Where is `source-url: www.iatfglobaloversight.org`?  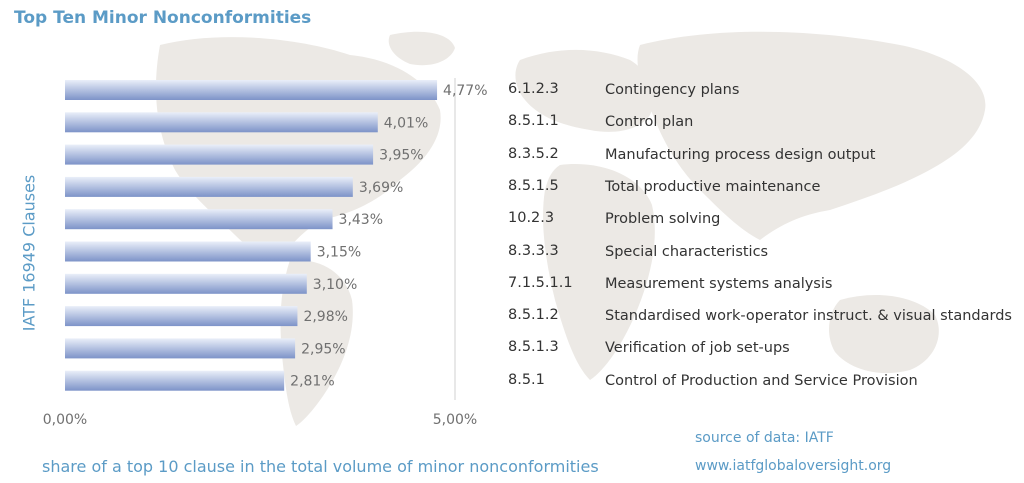 source-url: www.iatfglobaloversight.org is located at coordinates (793, 466).